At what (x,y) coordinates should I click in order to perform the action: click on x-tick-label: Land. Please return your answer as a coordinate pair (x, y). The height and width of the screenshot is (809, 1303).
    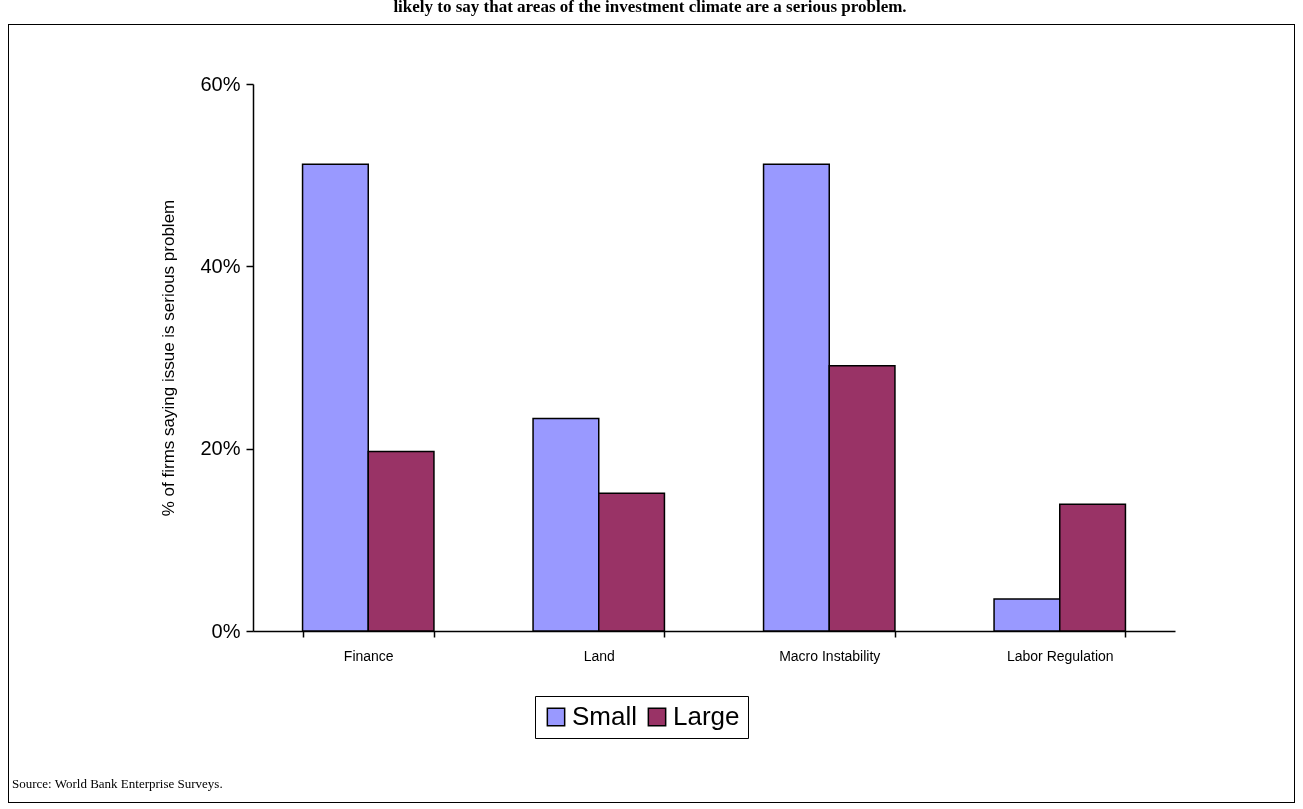
    Looking at the image, I should click on (599, 655).